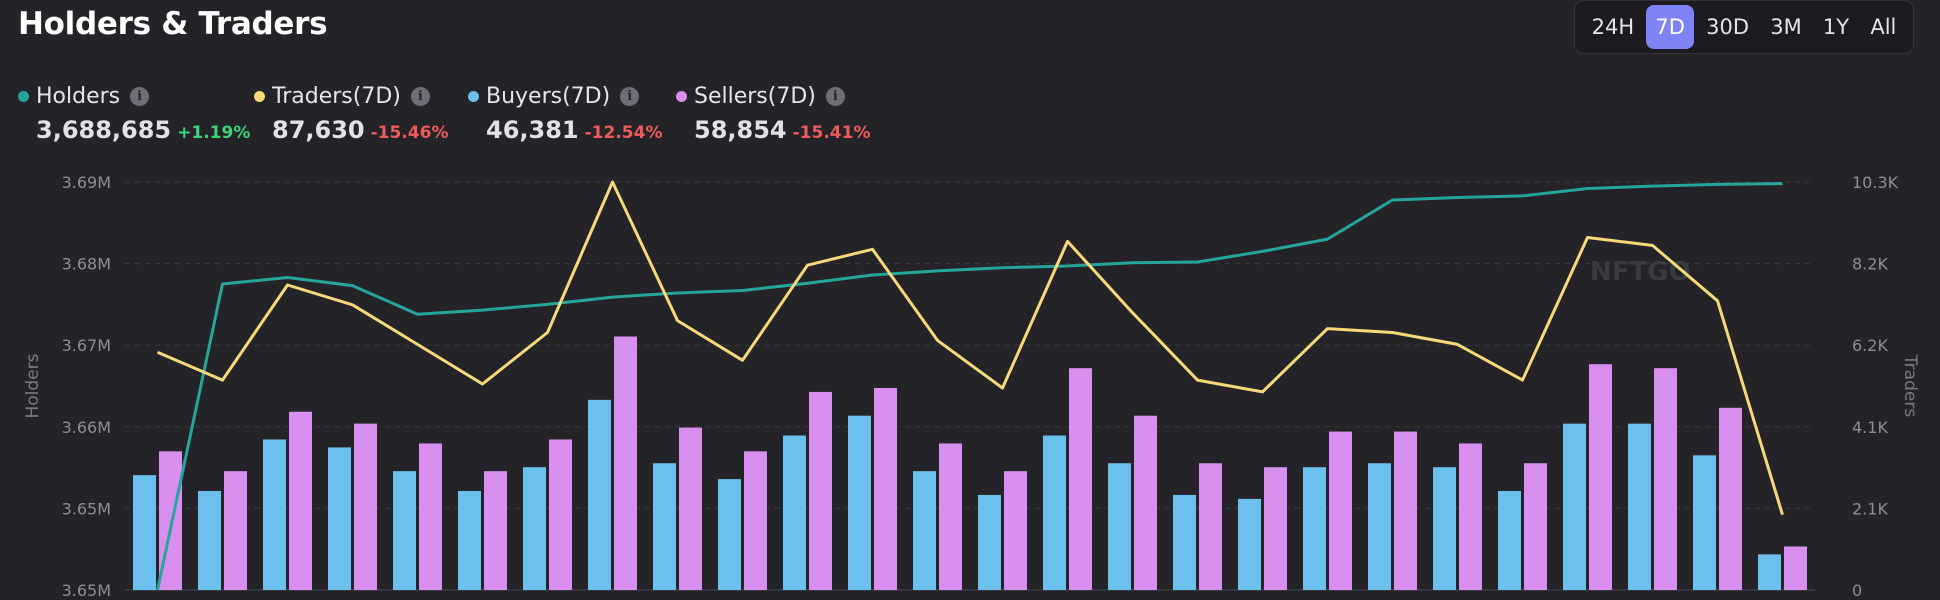 This screenshot has height=600, width=1940. Describe the element at coordinates (259, 96) in the screenshot. I see `traders-legend-dot` at that location.